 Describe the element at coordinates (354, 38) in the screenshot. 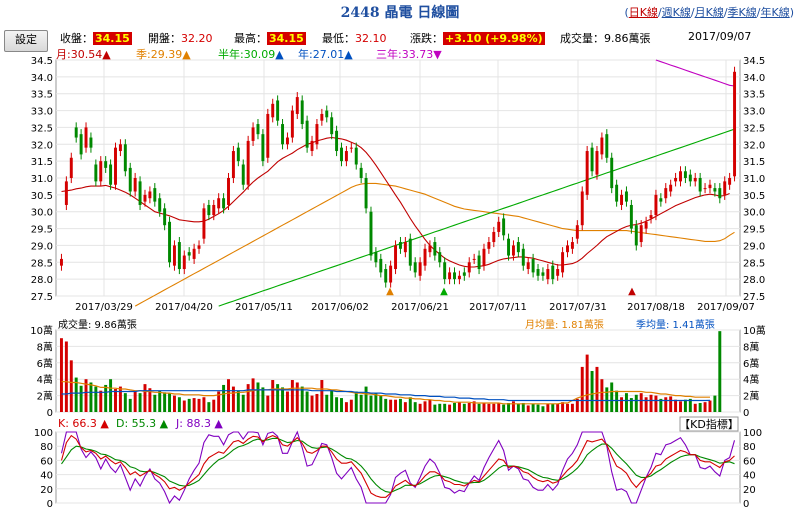

I see `low-quote: 最低：32.10` at that location.